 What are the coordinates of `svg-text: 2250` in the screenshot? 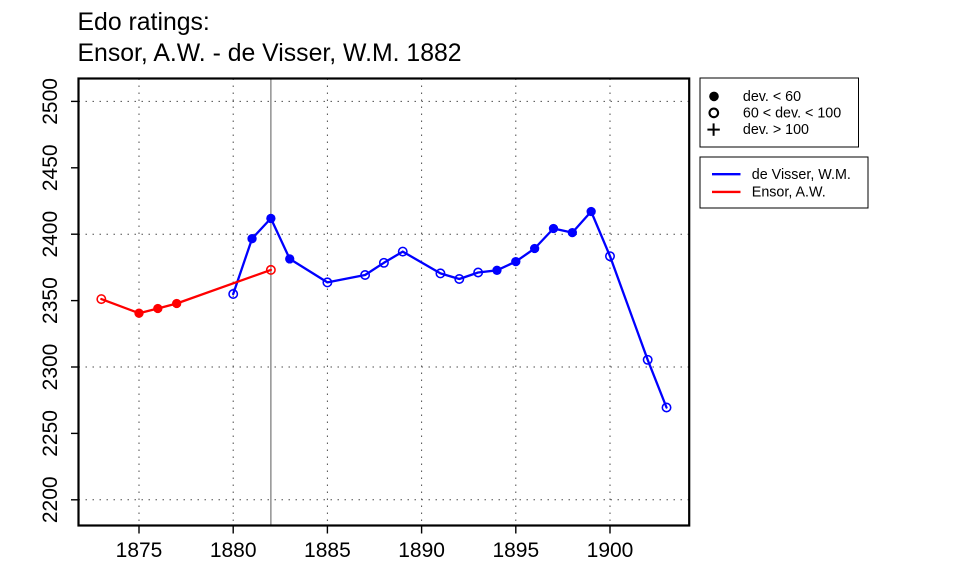 It's located at (50, 433).